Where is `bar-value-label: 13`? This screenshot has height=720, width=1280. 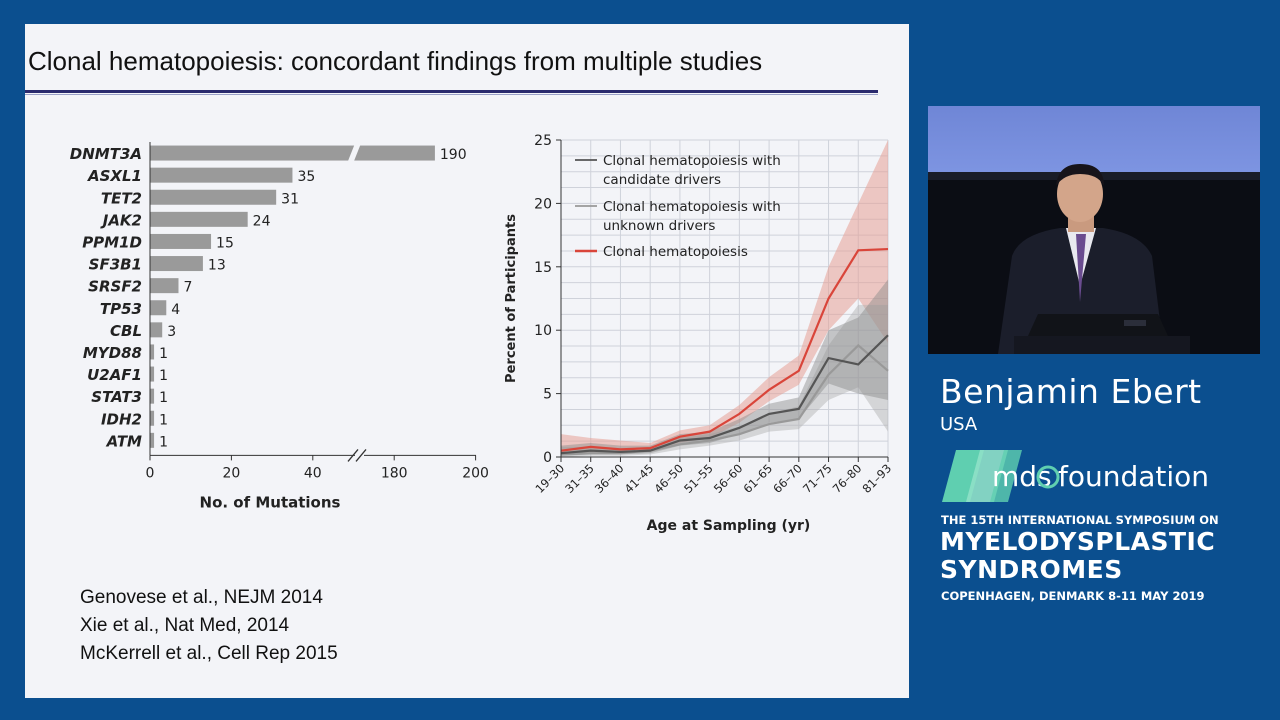
bar-value-label: 13 is located at coordinates (217, 266).